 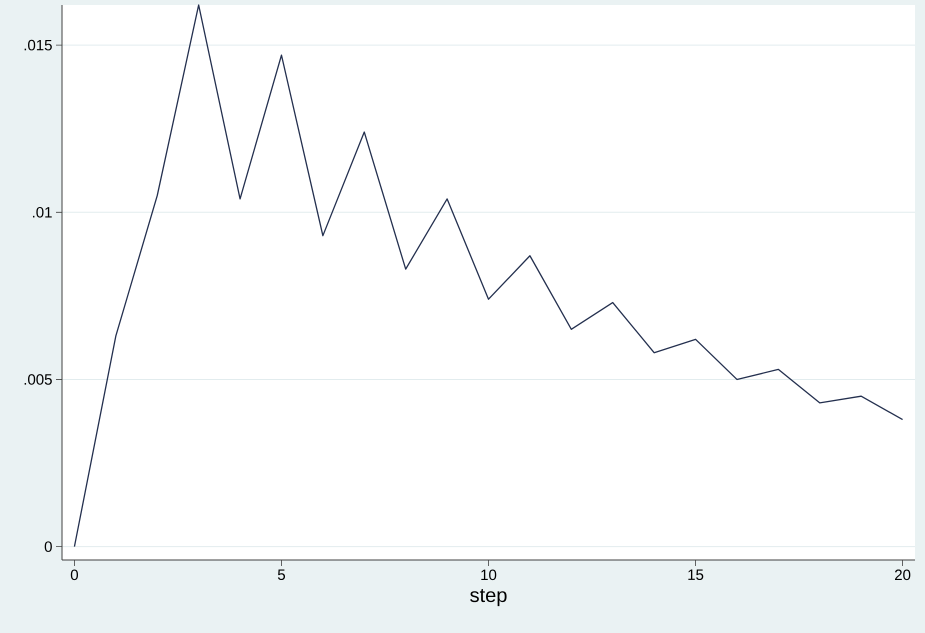 I want to click on x-tick-label: 15, so click(x=696, y=575).